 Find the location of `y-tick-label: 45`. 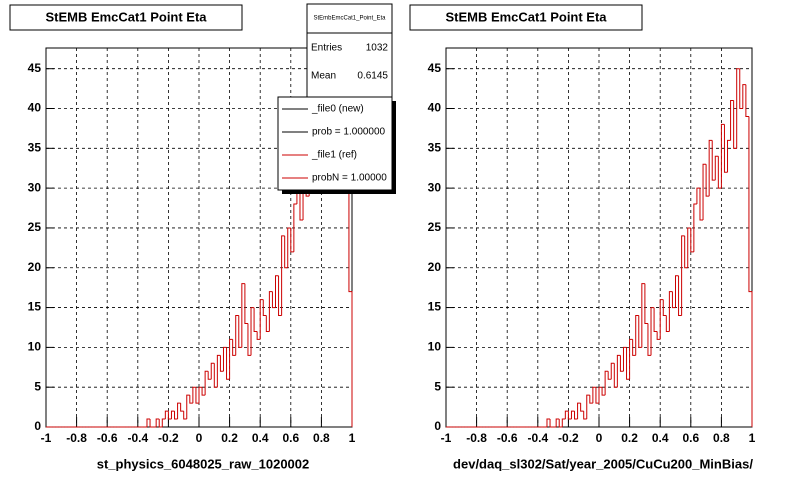

y-tick-label: 45 is located at coordinates (35, 68).